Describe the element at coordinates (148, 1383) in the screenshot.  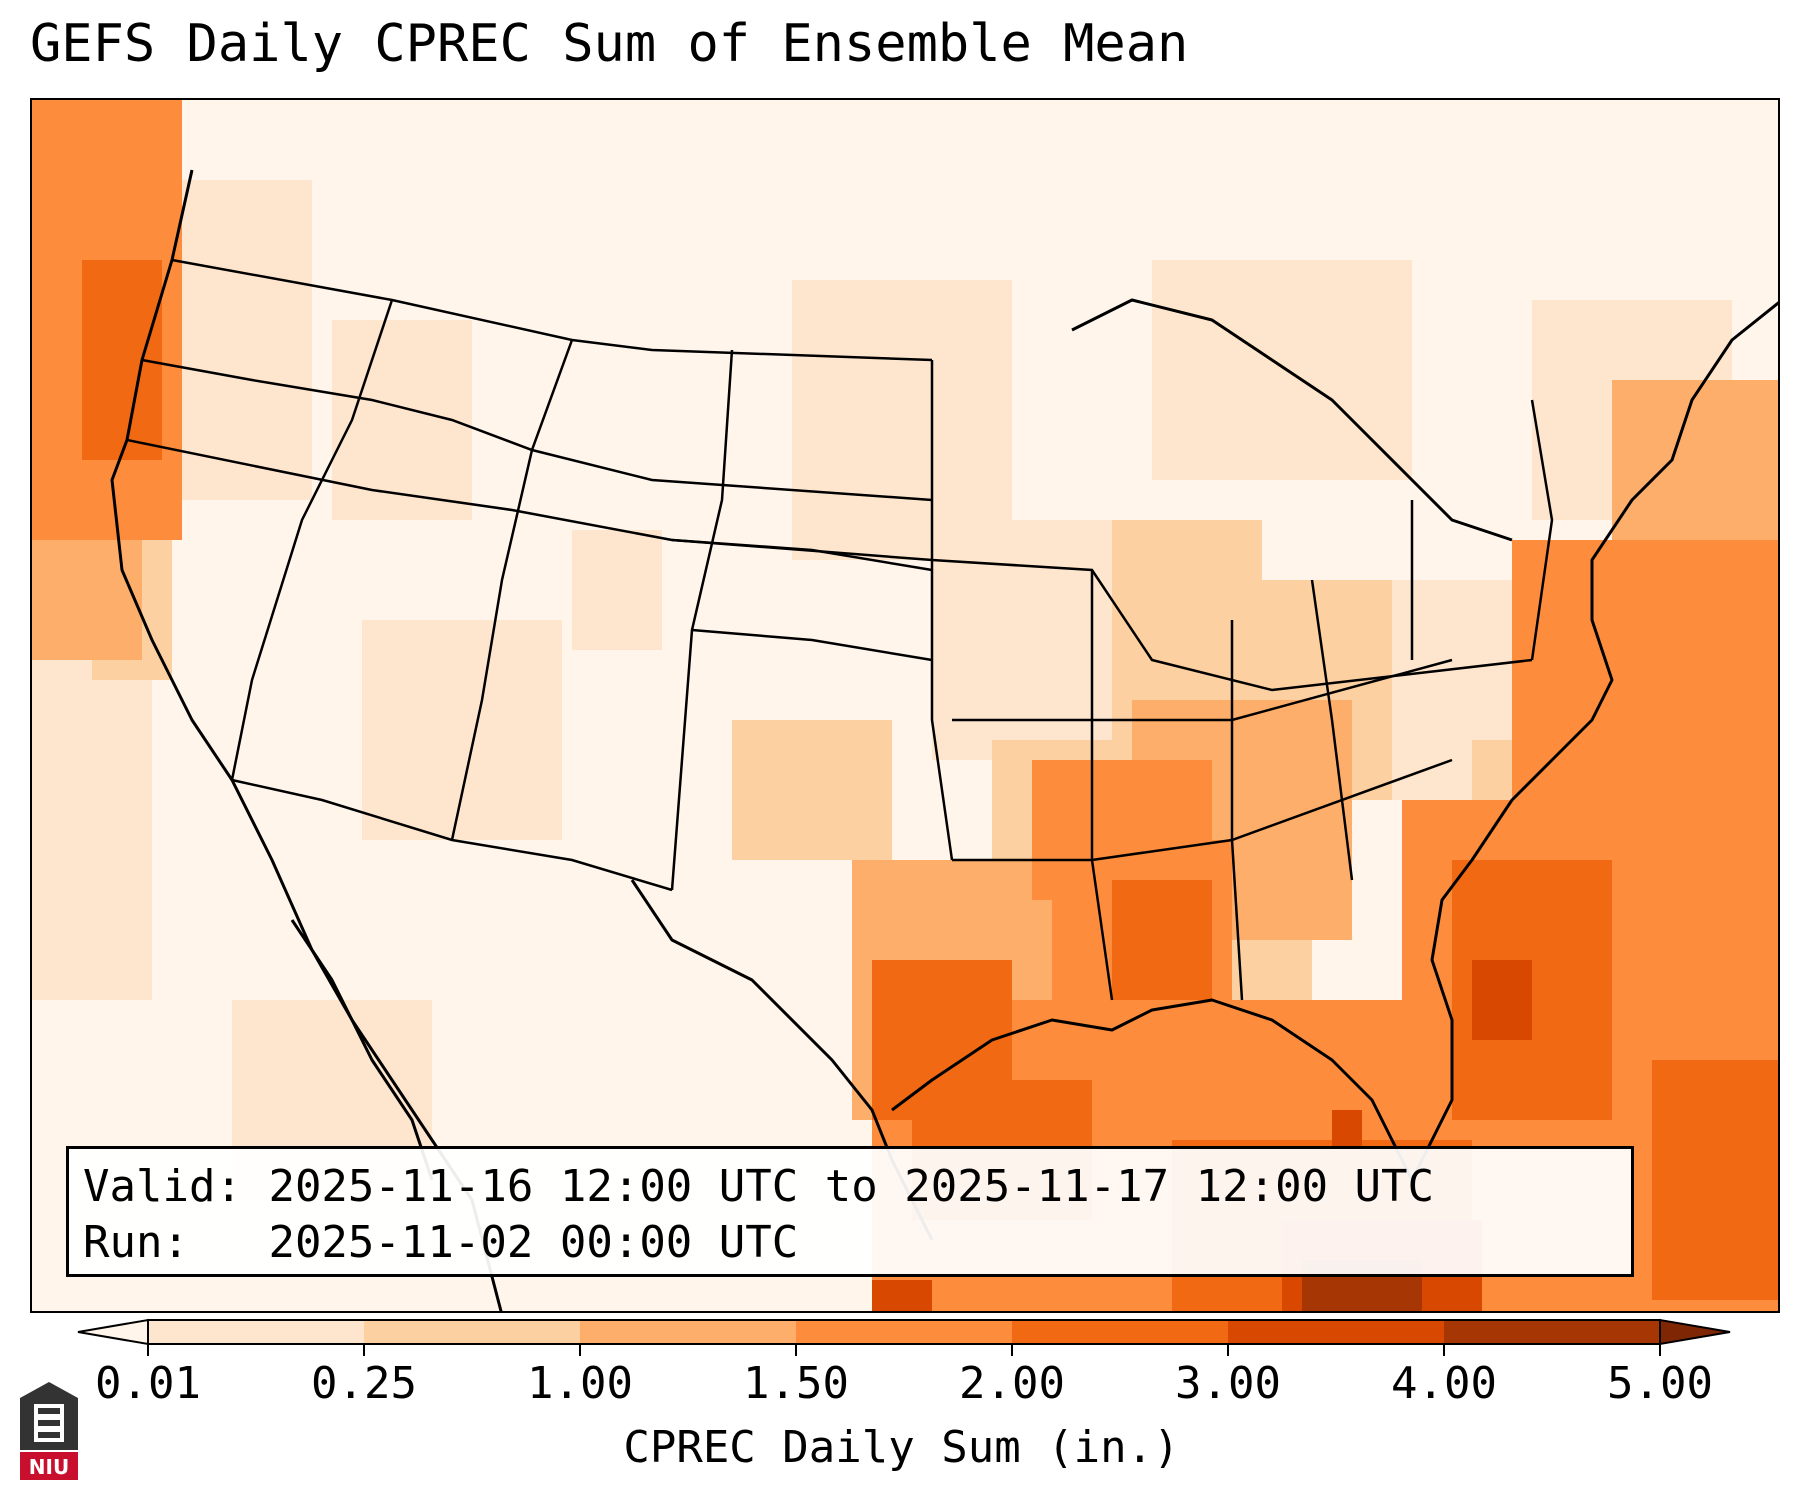
I see `colorbar-tick-label: 0.01` at that location.